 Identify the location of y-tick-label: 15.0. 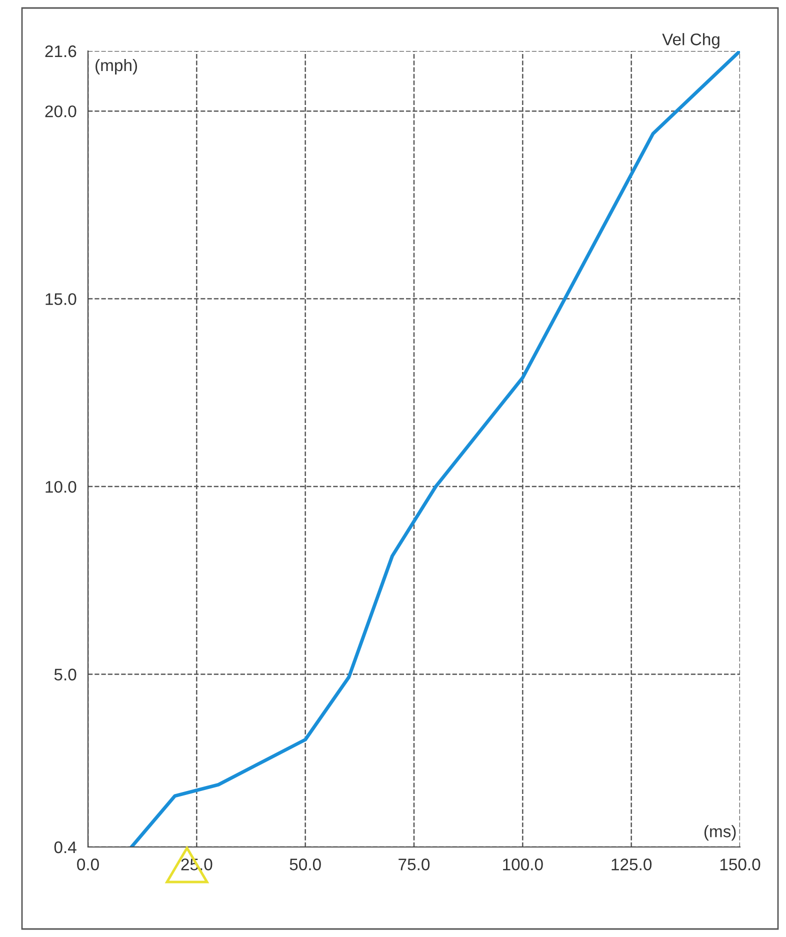
(61, 299).